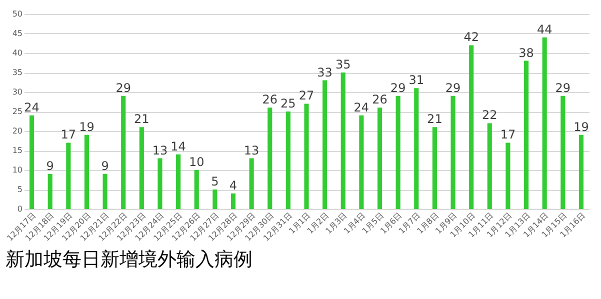 The image size is (601, 299). Describe the element at coordinates (17, 170) in the screenshot. I see `y-tick-label: 10` at that location.